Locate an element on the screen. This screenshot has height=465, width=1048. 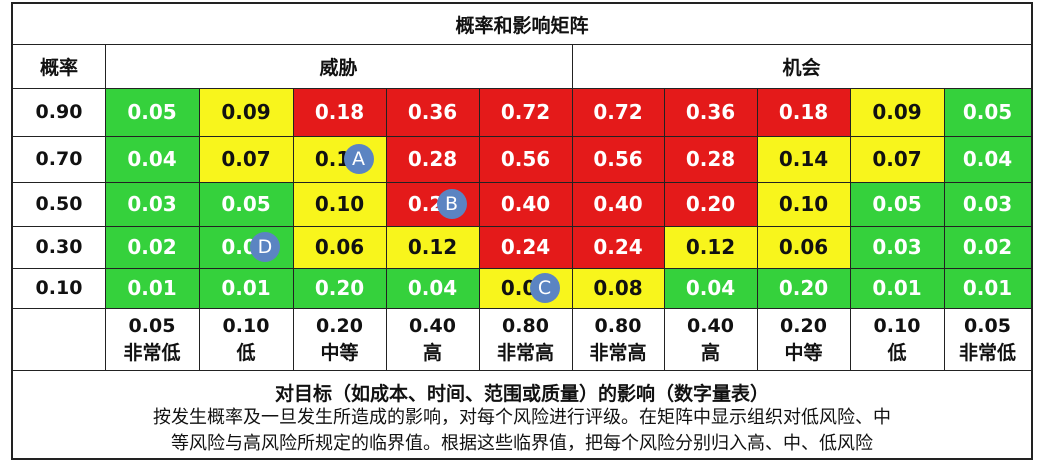
probability-value: 0.70 is located at coordinates (59, 159).